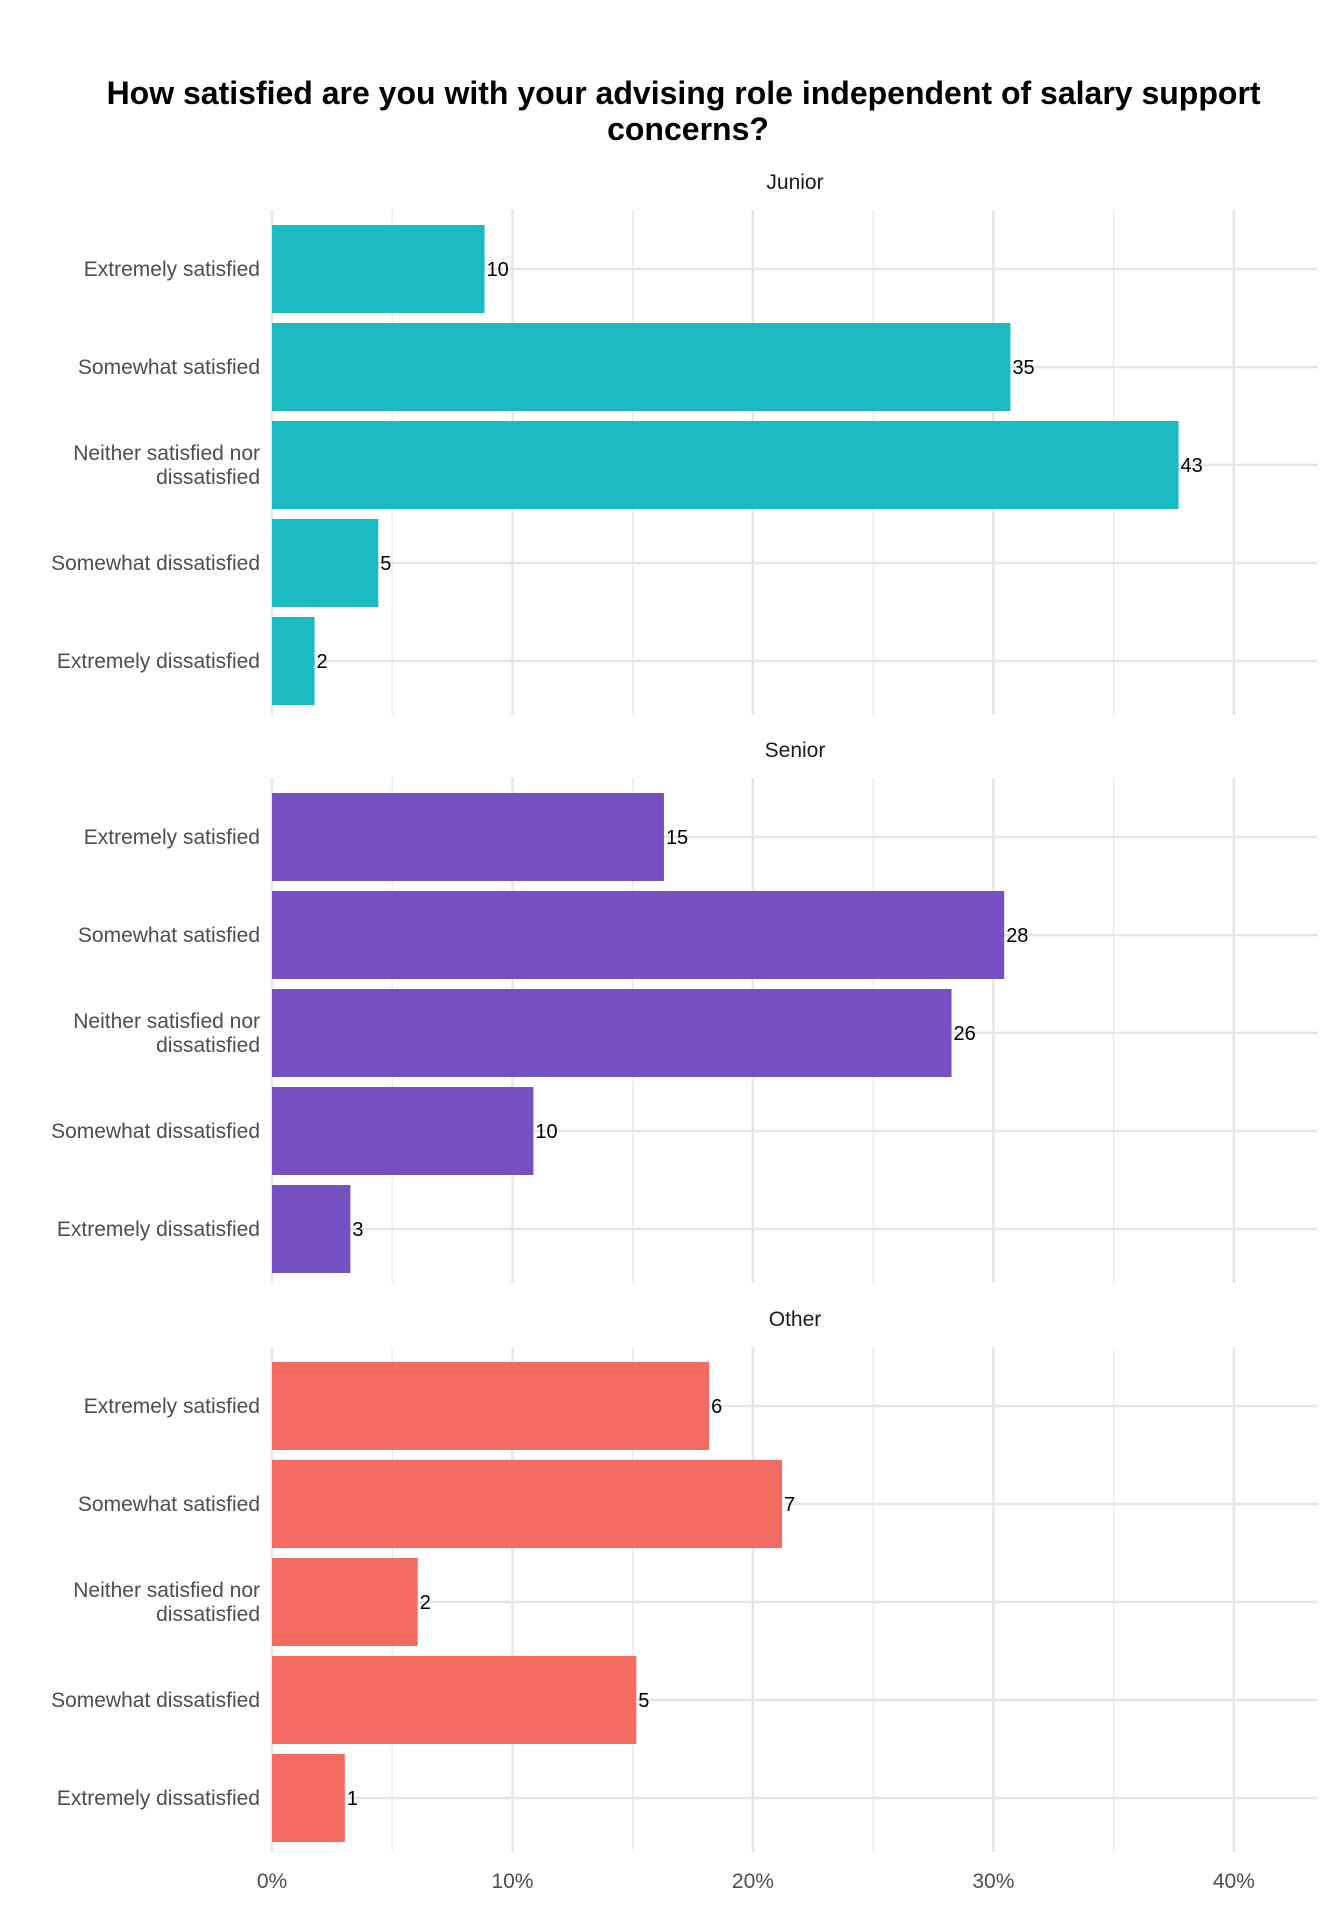 The width and height of the screenshot is (1344, 1920). What do you see at coordinates (1234, 1881) in the screenshot?
I see `x-tick-label: 40%` at bounding box center [1234, 1881].